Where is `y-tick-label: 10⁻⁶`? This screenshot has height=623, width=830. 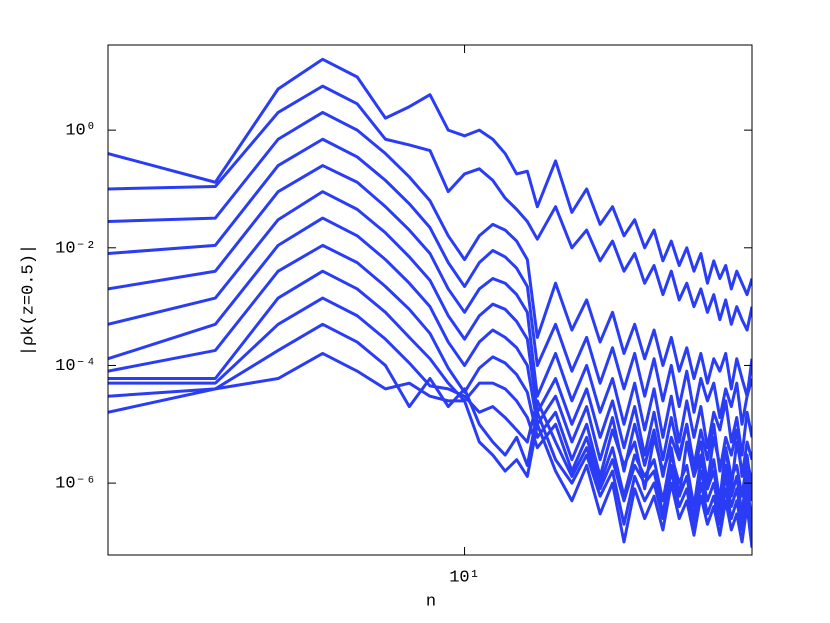
y-tick-label: 10⁻⁶ is located at coordinates (75, 484).